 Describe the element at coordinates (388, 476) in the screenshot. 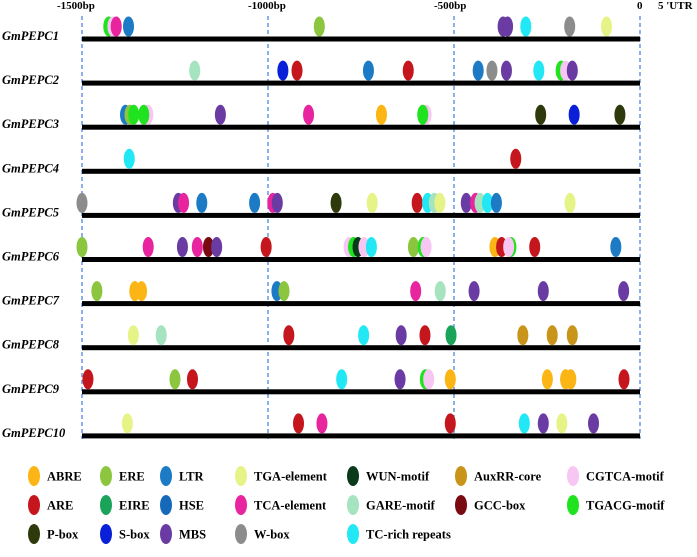

I see `legend-item: WUN-motif` at that location.